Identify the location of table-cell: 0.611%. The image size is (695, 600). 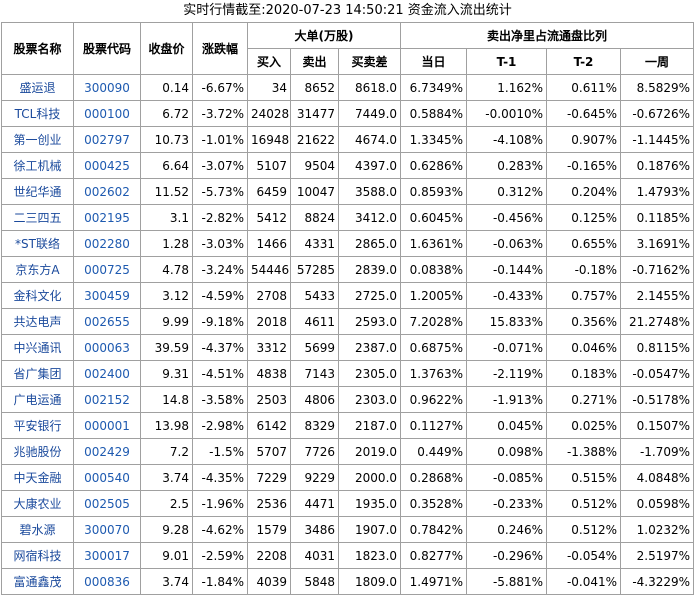
(584, 87).